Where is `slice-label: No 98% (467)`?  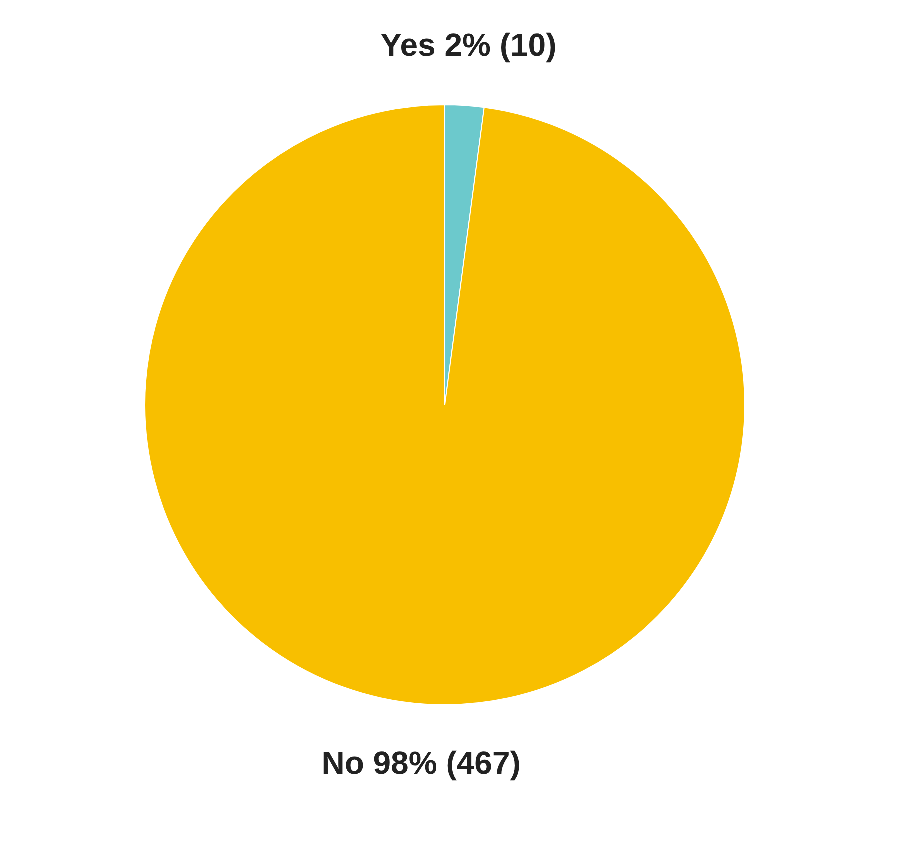
slice-label: No 98% (467) is located at coordinates (421, 763).